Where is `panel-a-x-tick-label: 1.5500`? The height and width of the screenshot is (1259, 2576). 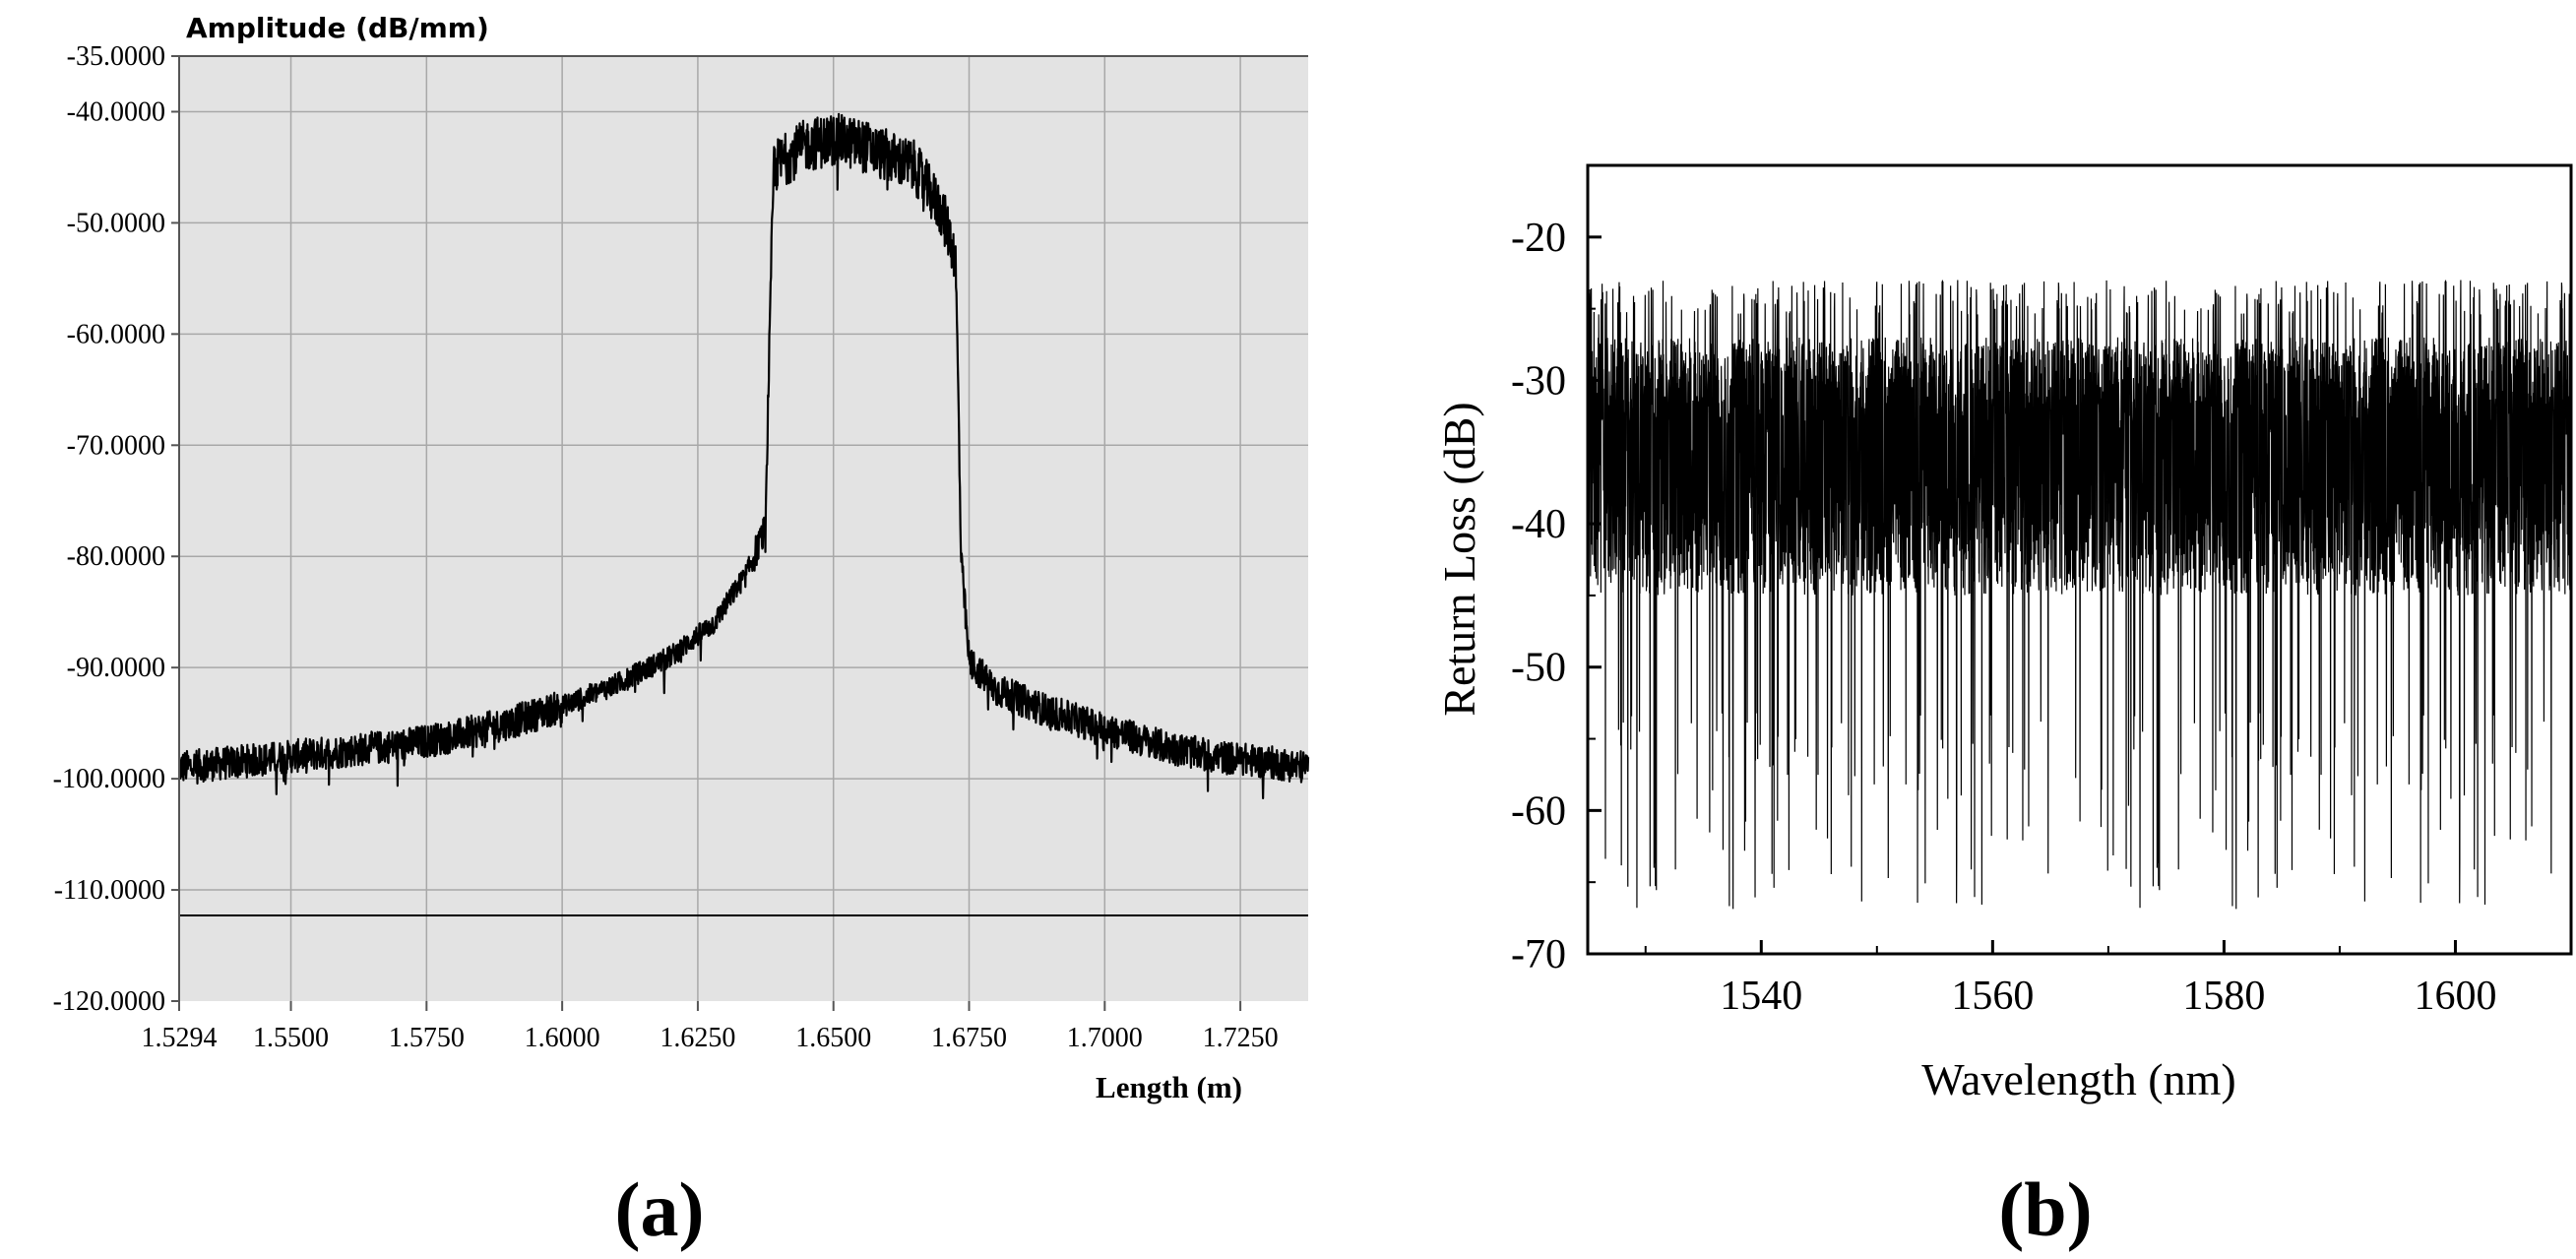 panel-a-x-tick-label: 1.5500 is located at coordinates (291, 1038).